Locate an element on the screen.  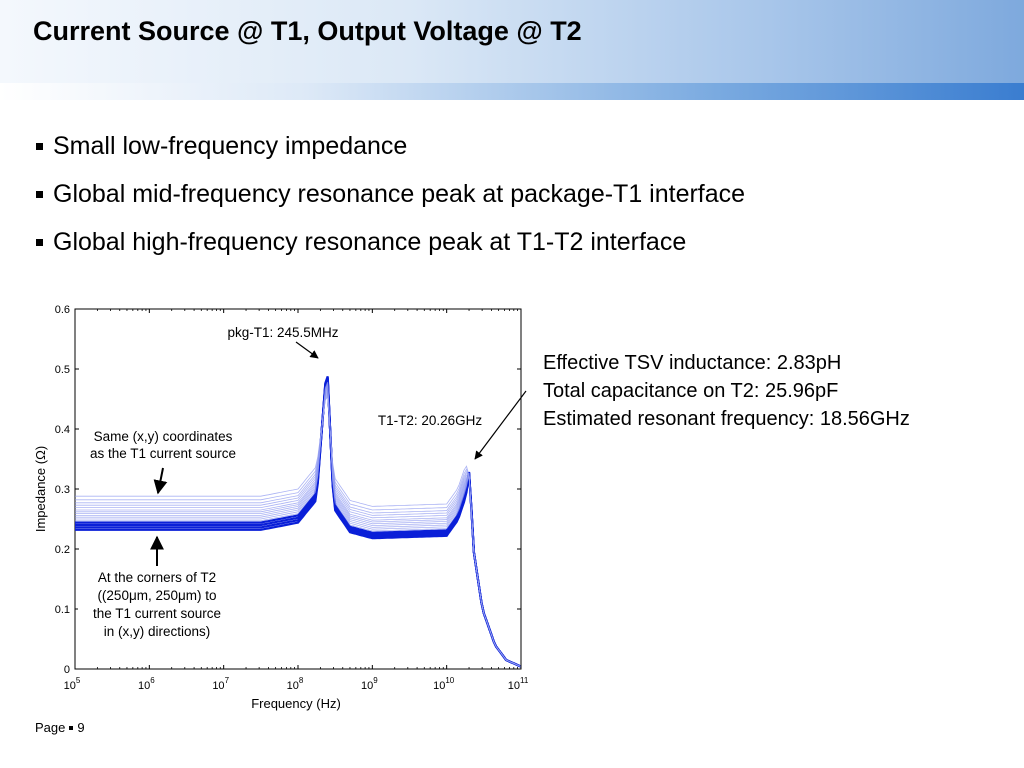
y-tick-label: 0 is located at coordinates (67, 670).